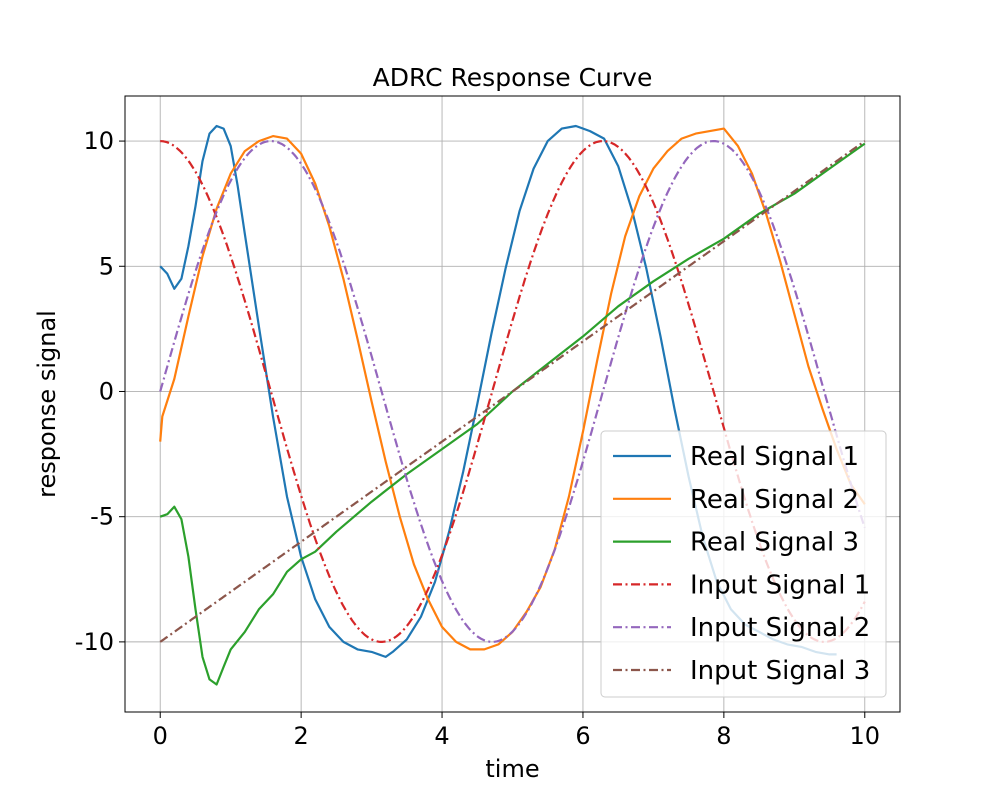 This screenshot has height=800, width=1000. I want to click on y-tick-label: 5, so click(106, 266).